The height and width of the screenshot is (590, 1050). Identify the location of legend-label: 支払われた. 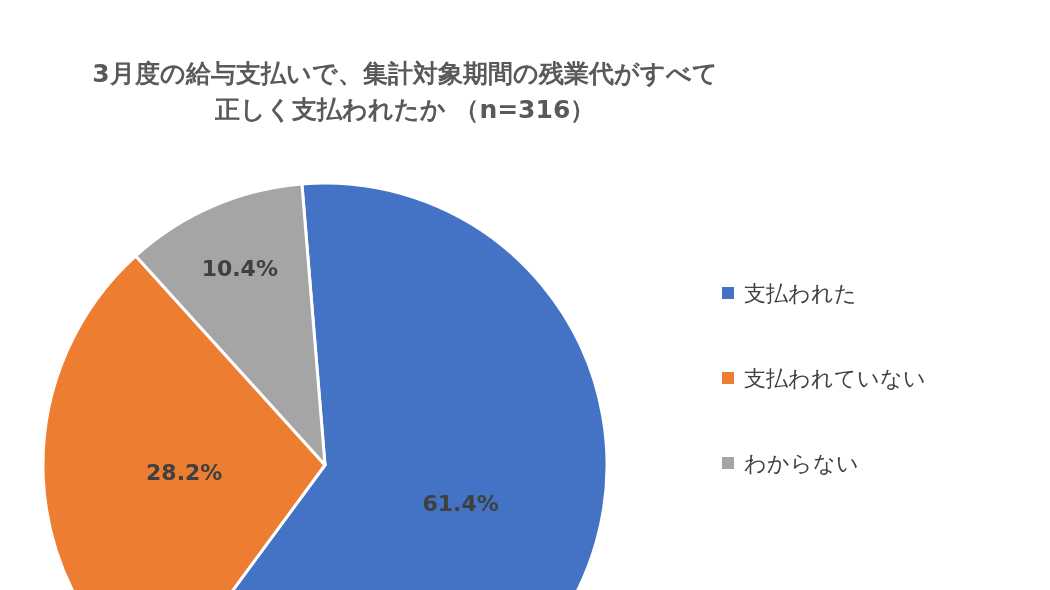
(800, 293).